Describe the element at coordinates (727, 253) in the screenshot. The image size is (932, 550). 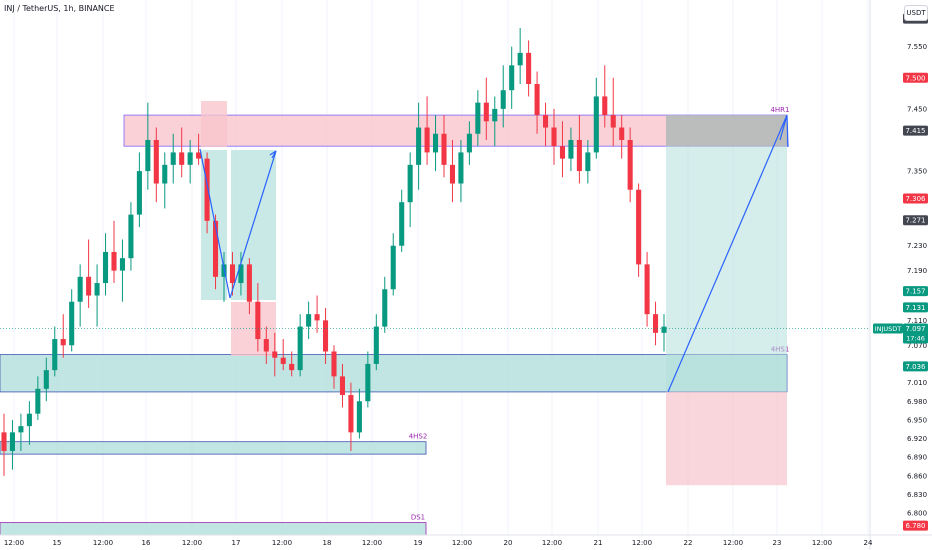
I see `trade-projection-line` at that location.